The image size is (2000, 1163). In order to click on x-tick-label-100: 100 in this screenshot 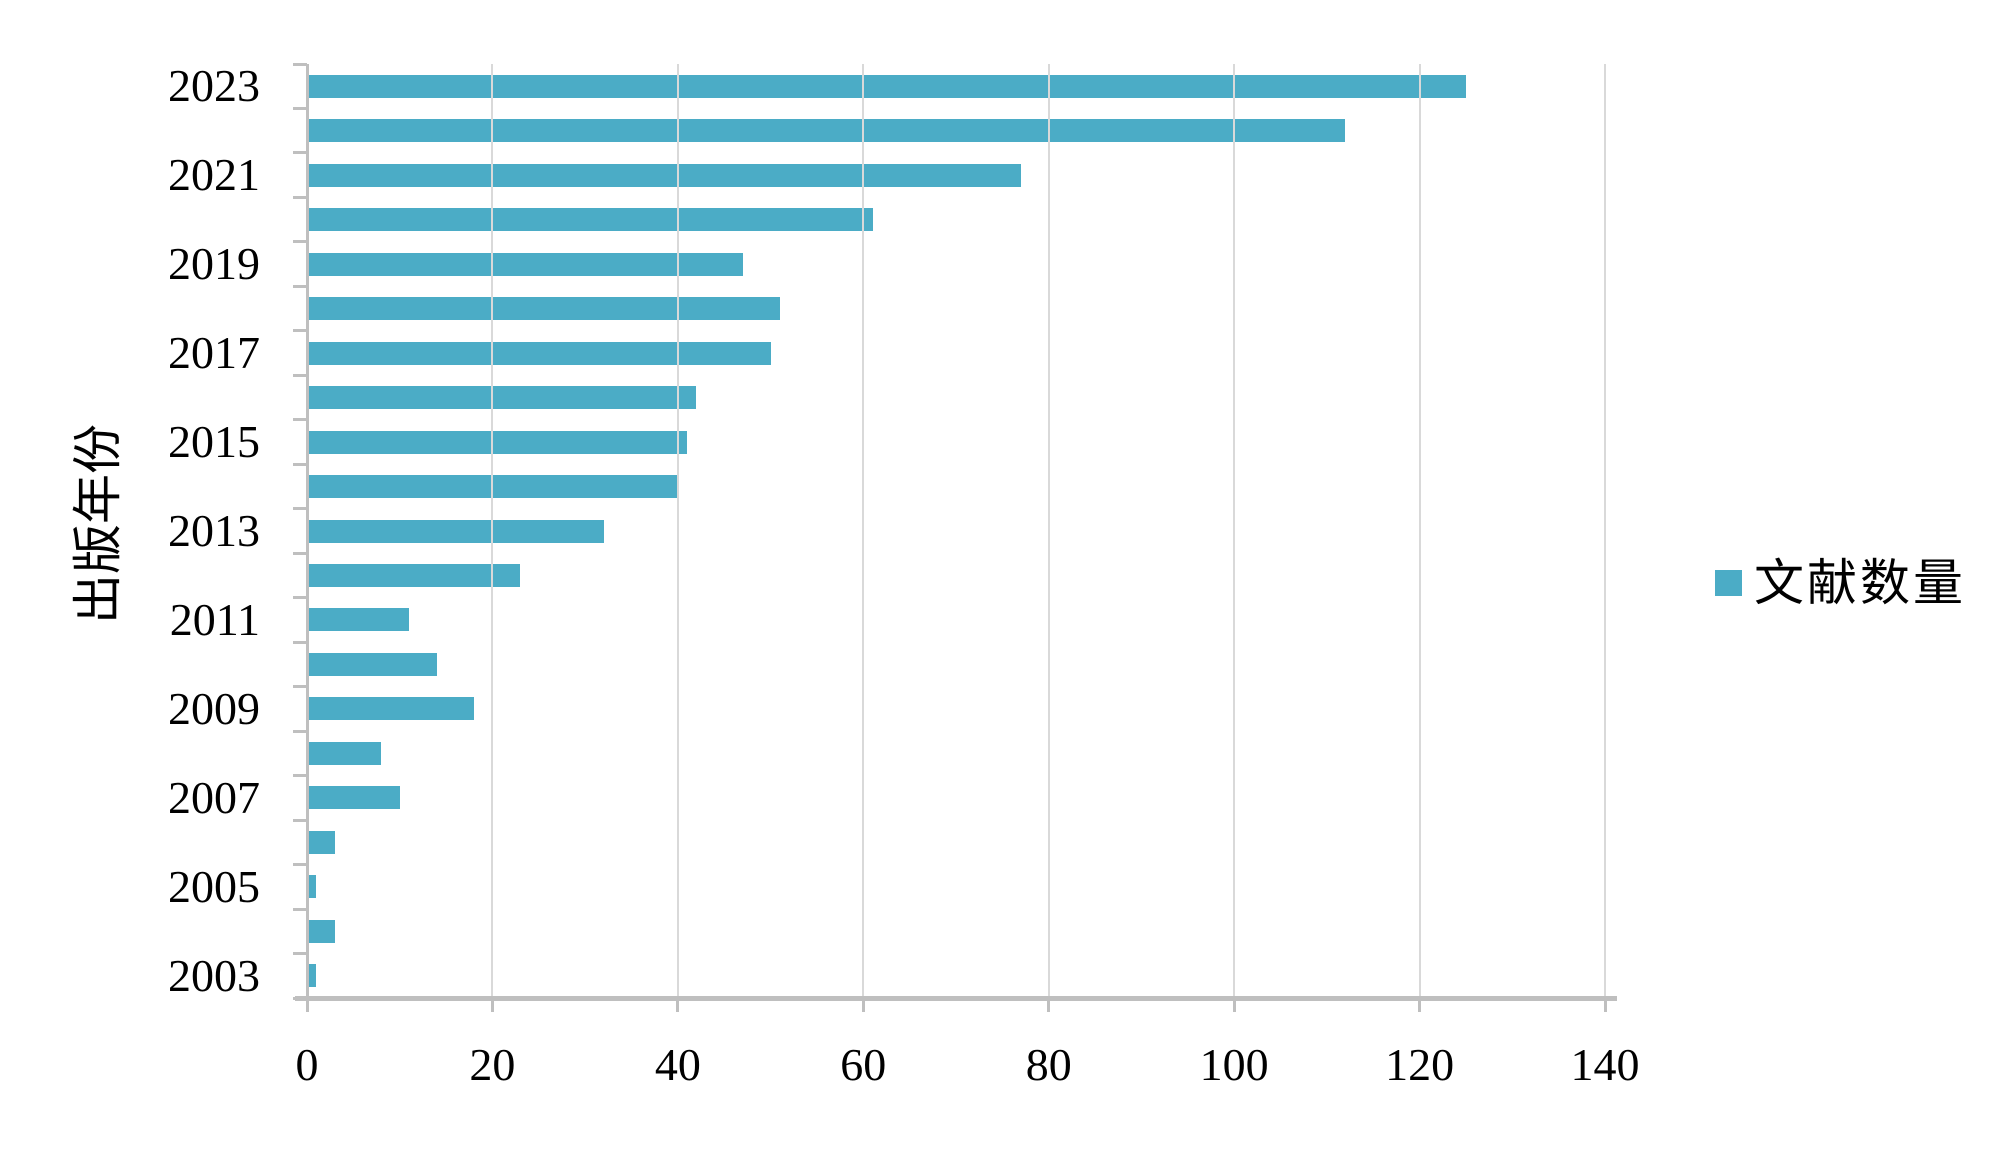, I will do `click(1234, 1064)`.